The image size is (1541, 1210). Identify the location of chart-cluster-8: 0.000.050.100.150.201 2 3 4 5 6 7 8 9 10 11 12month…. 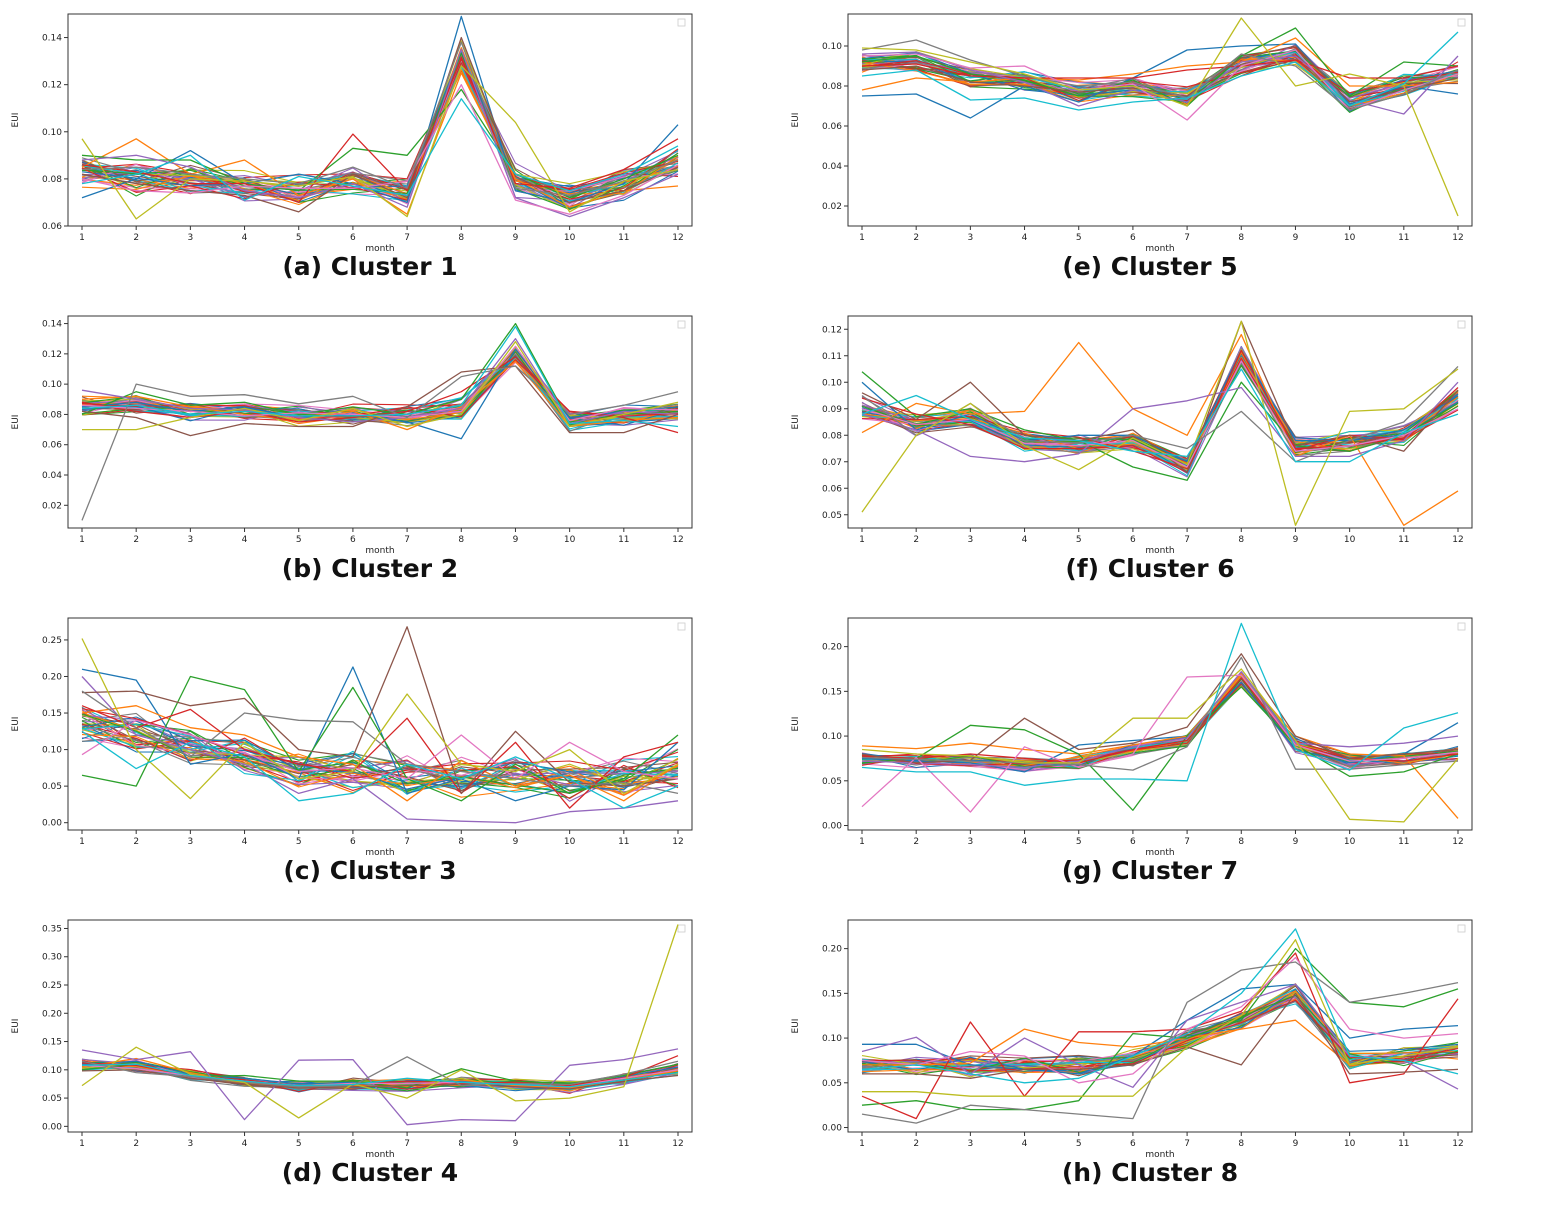
(1132, 1039).